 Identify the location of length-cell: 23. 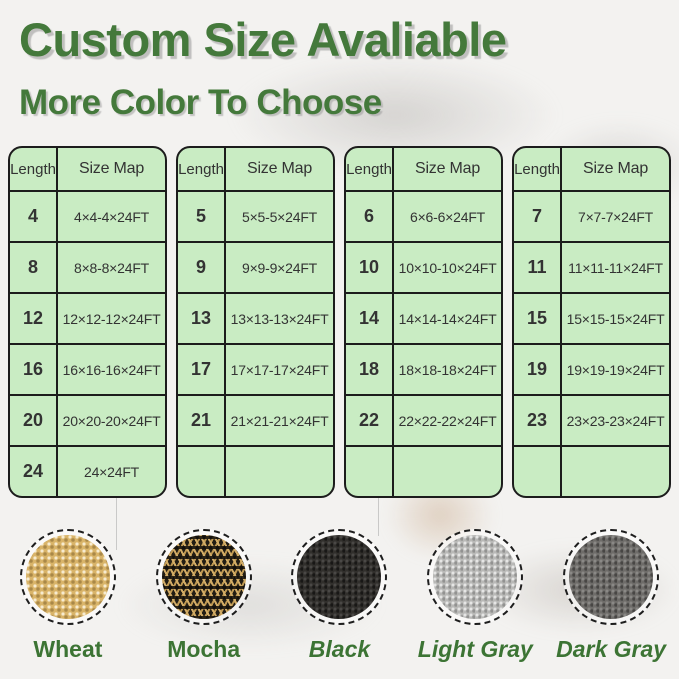
(538, 420).